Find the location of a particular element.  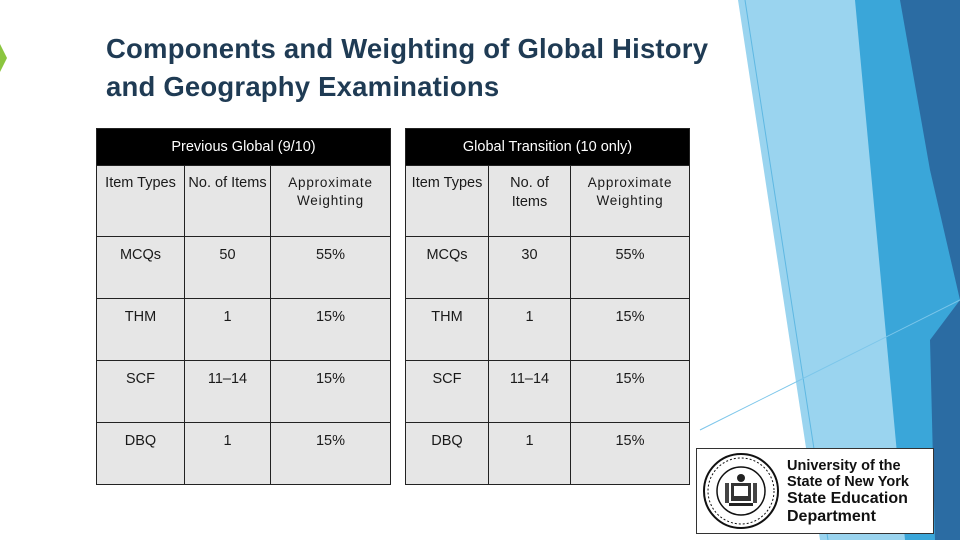

table-row: MCQs 30 55% is located at coordinates (547, 267).